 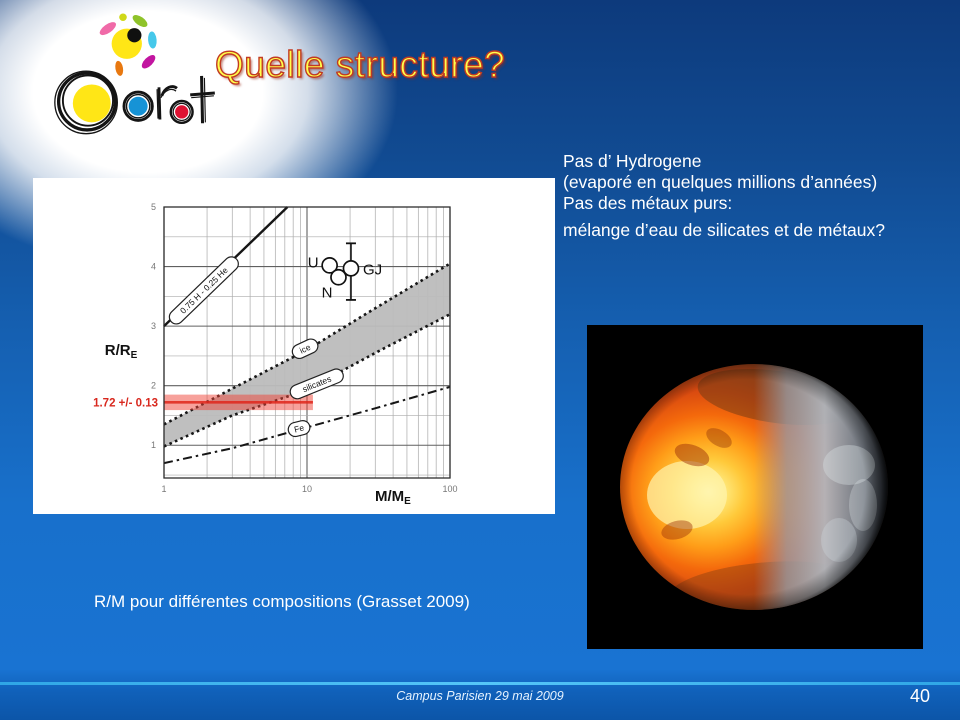 I want to click on svg-text: 4, so click(x=153, y=267).